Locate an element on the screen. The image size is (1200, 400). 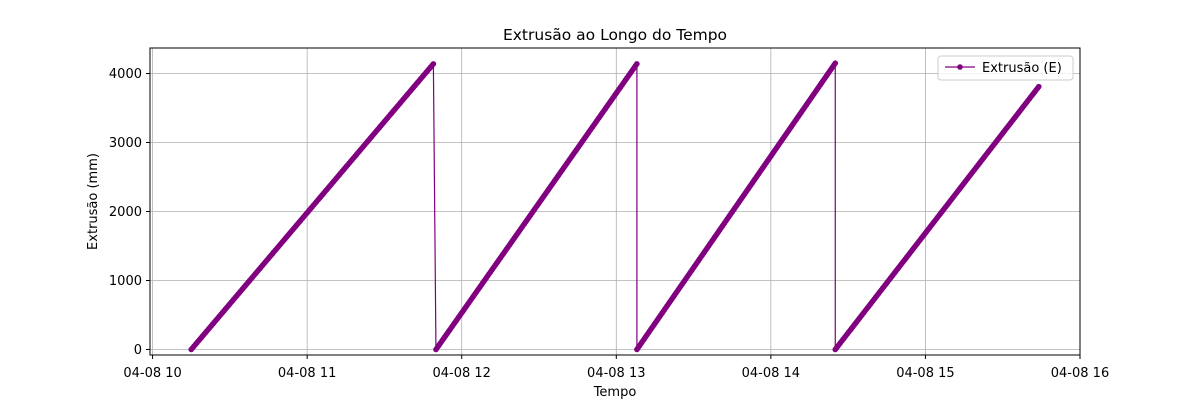
legend: Extrusão (E) is located at coordinates (1005, 68).